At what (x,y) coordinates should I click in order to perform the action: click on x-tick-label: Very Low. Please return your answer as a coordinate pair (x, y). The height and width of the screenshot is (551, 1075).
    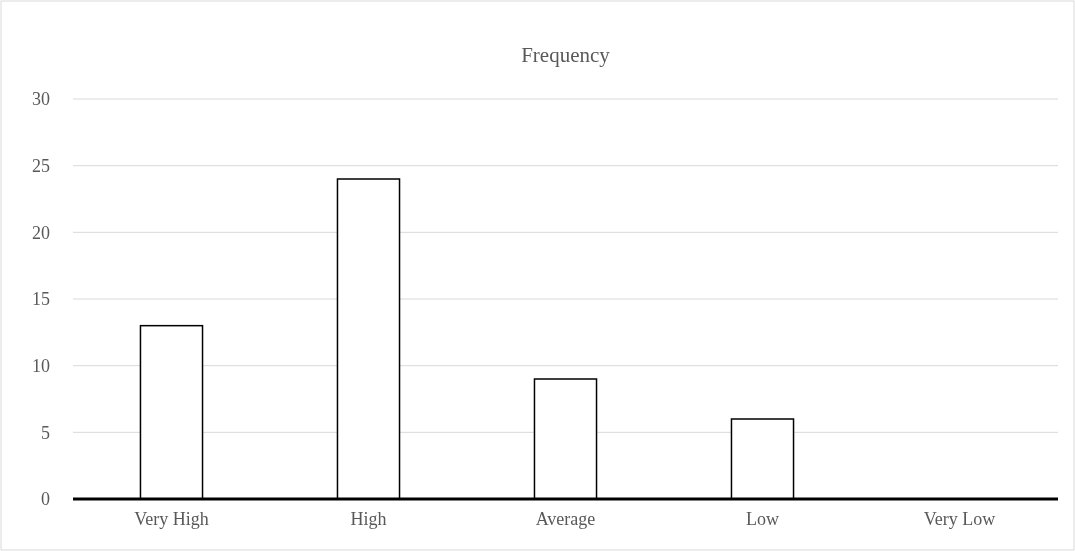
    Looking at the image, I should click on (959, 519).